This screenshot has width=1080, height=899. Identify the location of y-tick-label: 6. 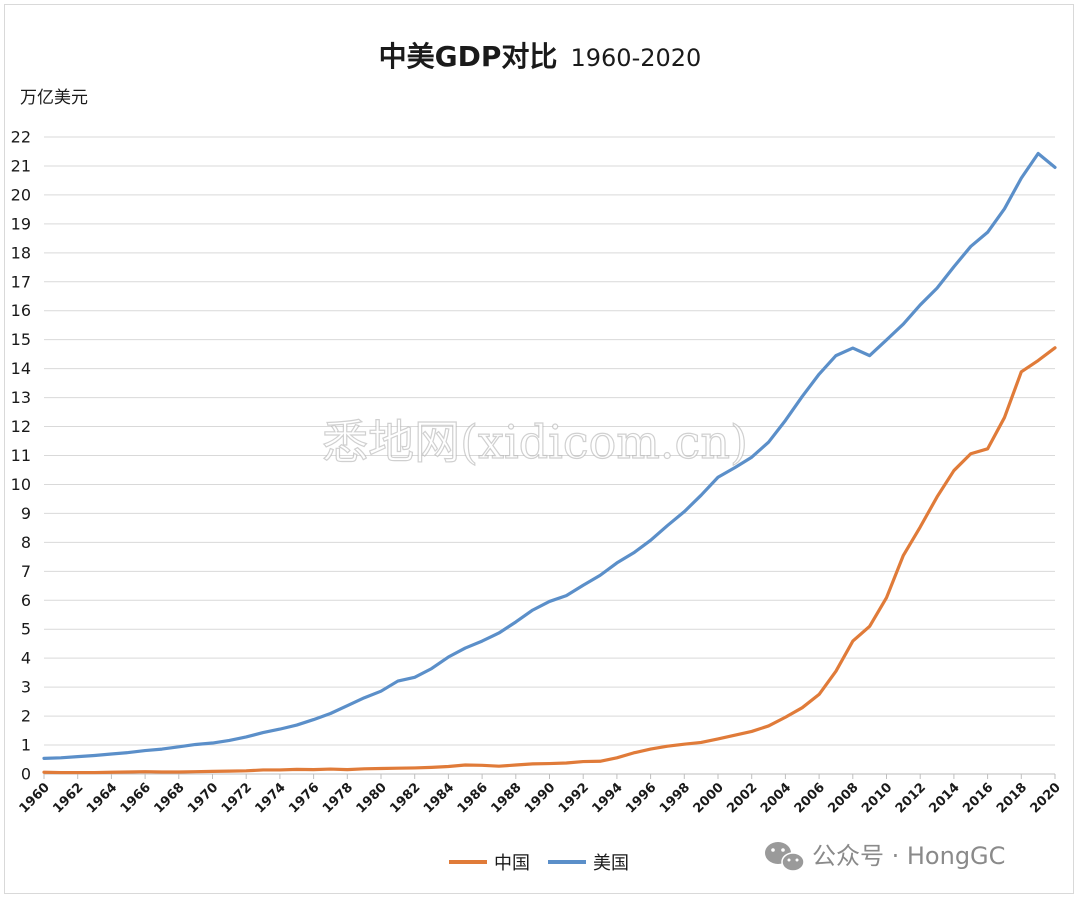
(26, 600).